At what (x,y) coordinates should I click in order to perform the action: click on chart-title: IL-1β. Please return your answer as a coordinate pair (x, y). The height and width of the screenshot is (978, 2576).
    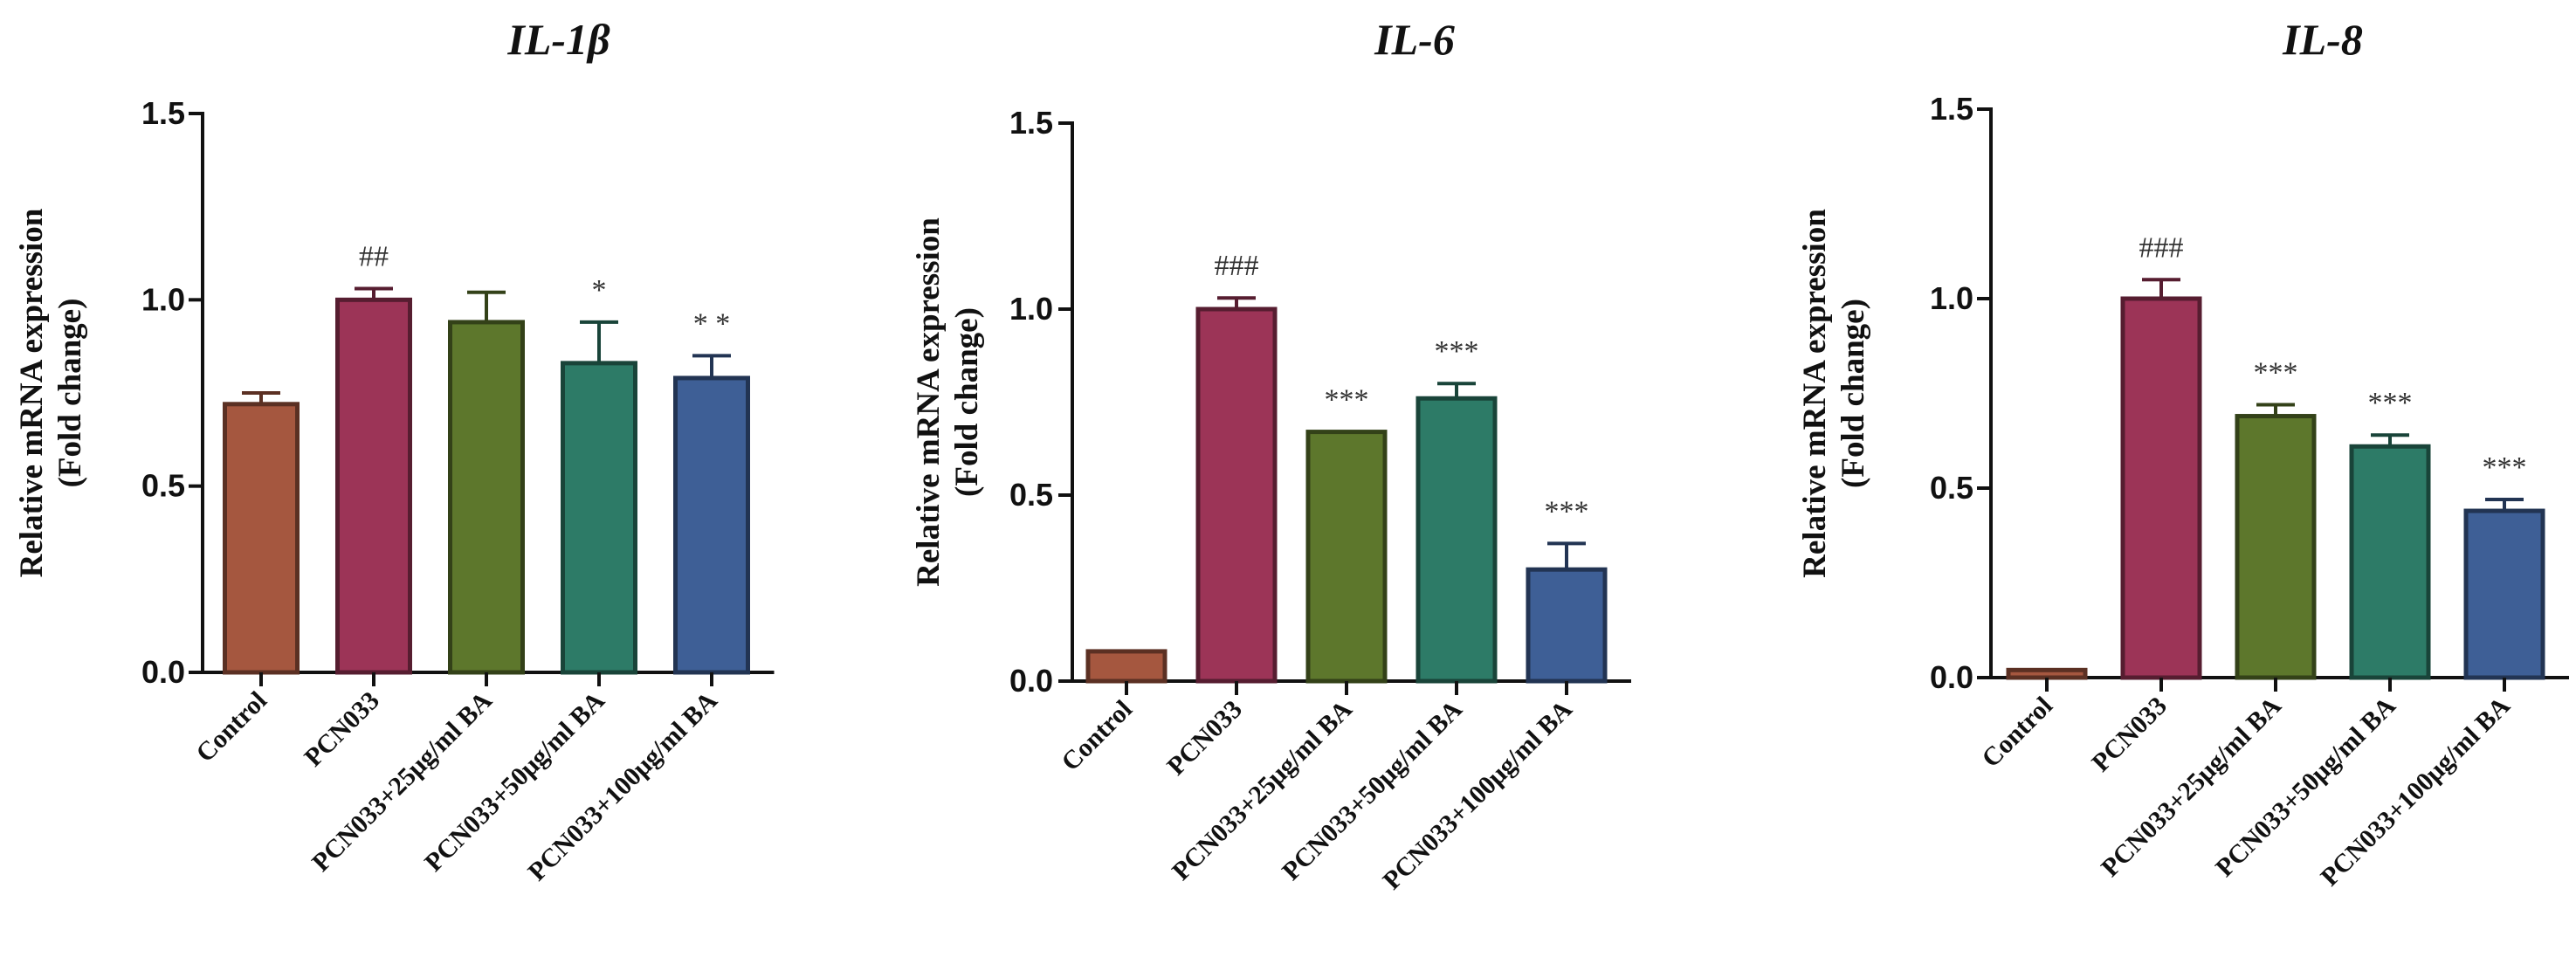
    Looking at the image, I should click on (558, 39).